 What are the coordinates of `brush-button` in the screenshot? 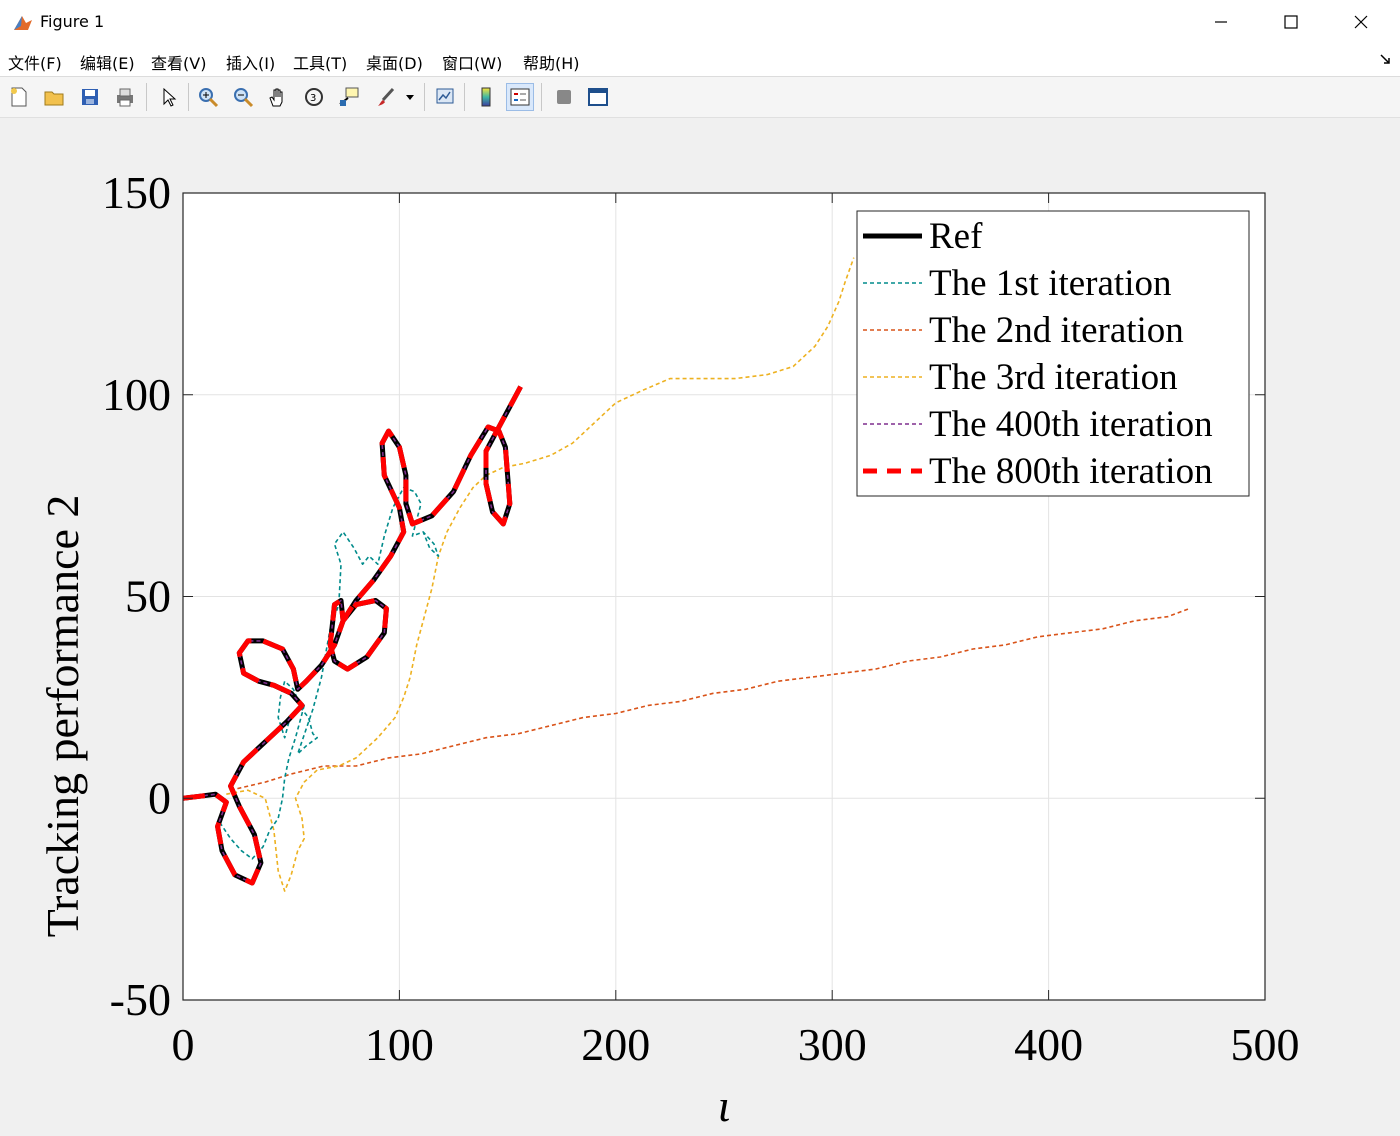 It's located at (386, 97).